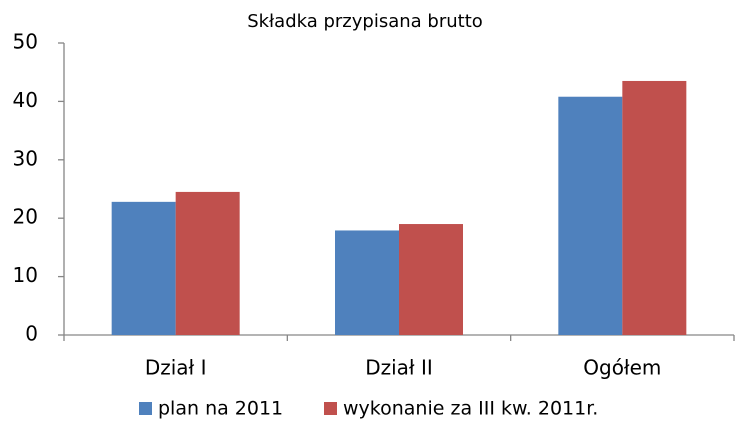 The width and height of the screenshot is (739, 421). I want to click on x-tick-label: Ogółem, so click(622, 368).